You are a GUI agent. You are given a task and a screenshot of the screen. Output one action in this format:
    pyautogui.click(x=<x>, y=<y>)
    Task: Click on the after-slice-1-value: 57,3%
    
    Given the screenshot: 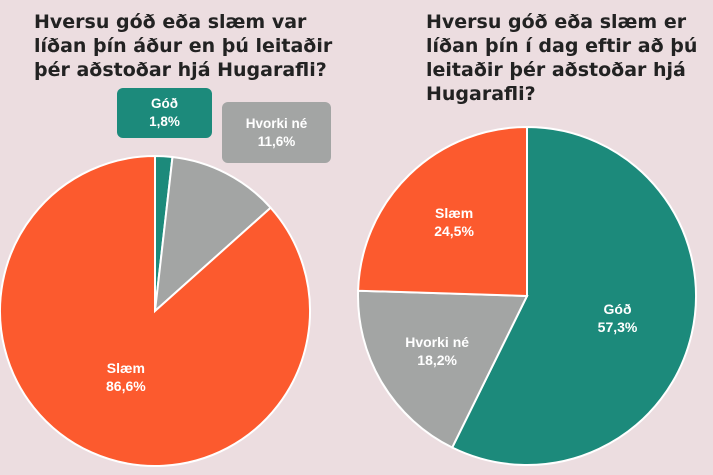 What is the action you would take?
    pyautogui.click(x=618, y=327)
    